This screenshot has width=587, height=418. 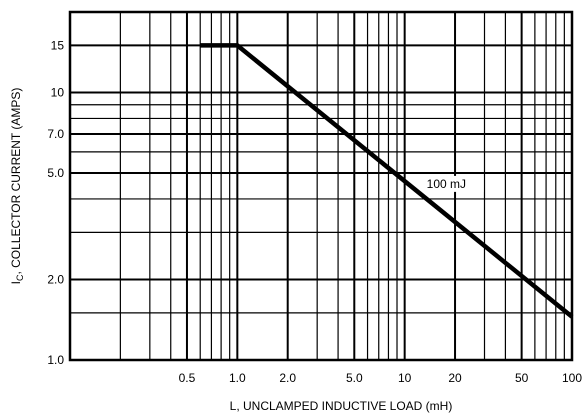 I want to click on y-tick-label: 5.0, so click(x=55, y=173).